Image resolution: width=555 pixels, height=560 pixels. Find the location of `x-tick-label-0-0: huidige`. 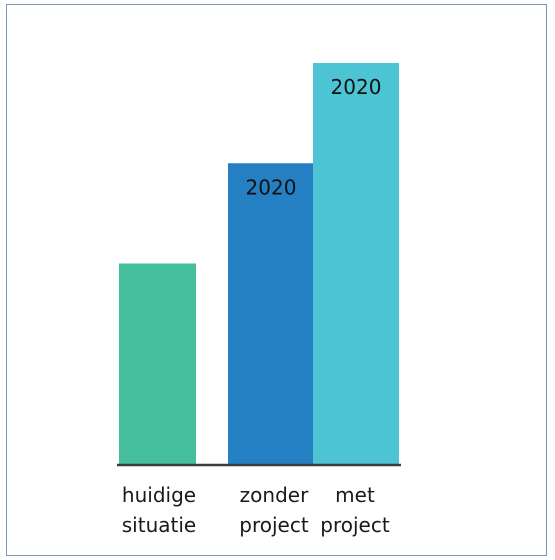

x-tick-label-0-0: huidige is located at coordinates (159, 495).